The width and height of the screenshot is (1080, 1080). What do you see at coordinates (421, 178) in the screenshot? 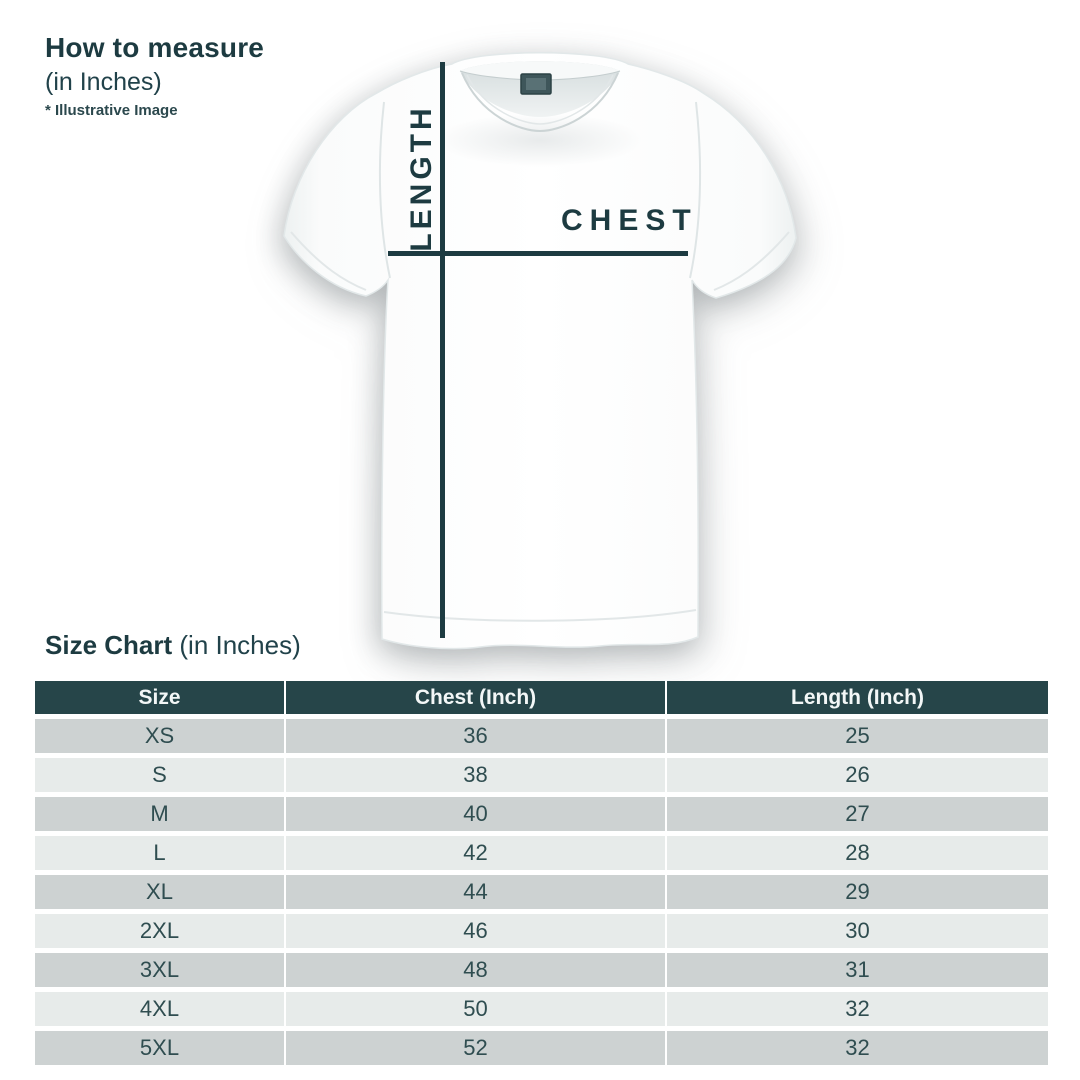
I see `length-label: LENGTH` at bounding box center [421, 178].